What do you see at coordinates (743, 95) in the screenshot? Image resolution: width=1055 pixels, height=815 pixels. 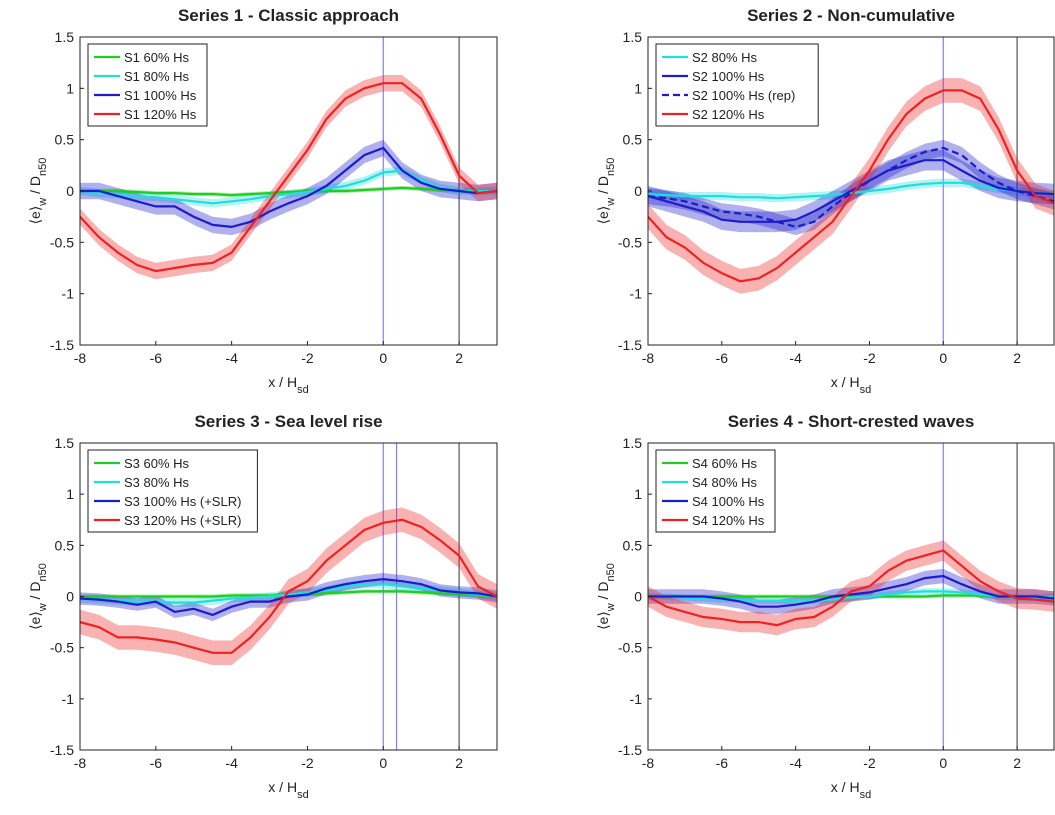 I see `legend-label: S2 100% Hs (rep)` at bounding box center [743, 95].